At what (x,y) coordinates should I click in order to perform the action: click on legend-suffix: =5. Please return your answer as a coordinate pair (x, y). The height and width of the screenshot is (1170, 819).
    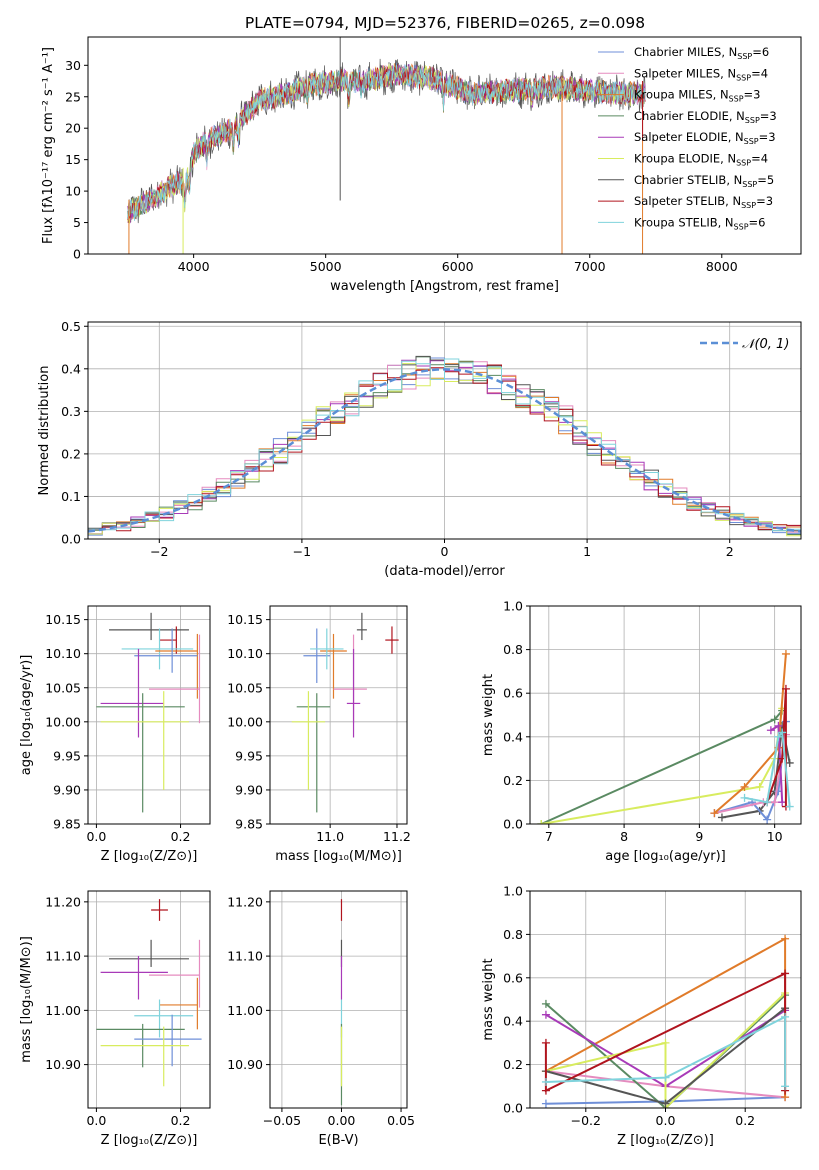
    Looking at the image, I should click on (765, 180).